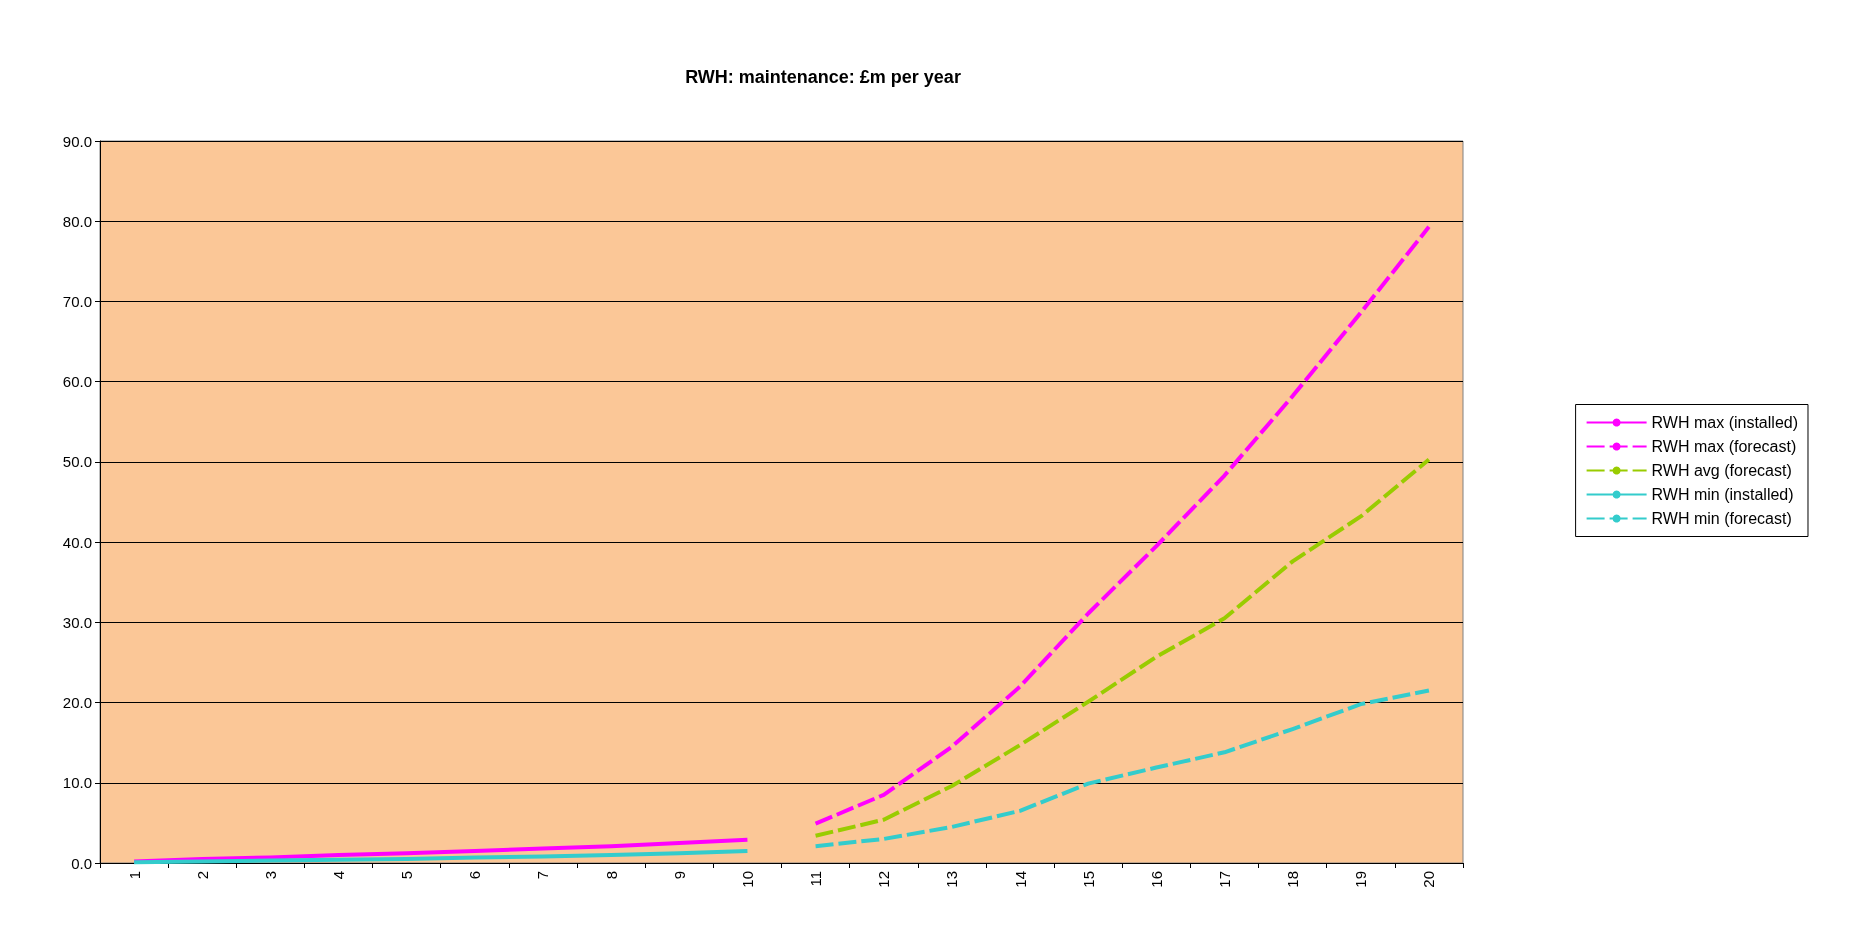  Describe the element at coordinates (1020, 879) in the screenshot. I see `x-tick-label: 14` at that location.